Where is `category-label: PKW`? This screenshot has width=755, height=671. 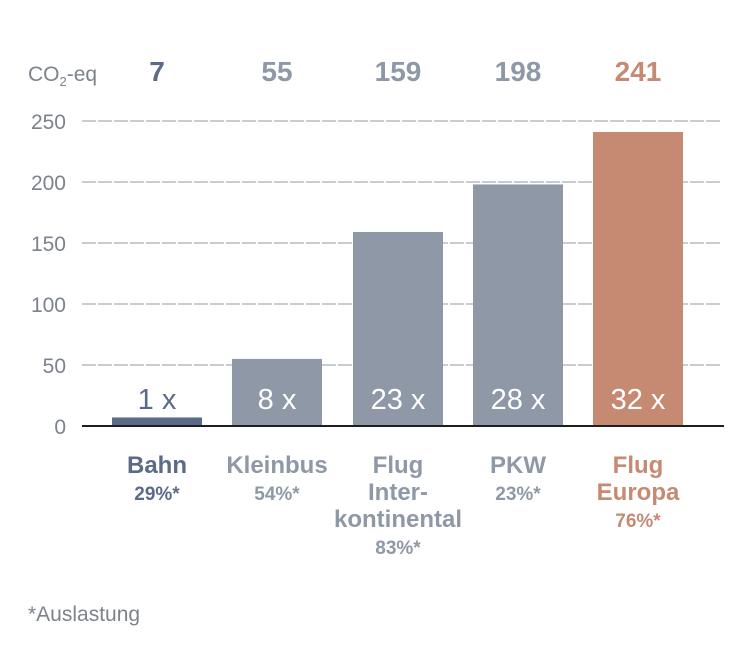
category-label: PKW is located at coordinates (518, 465).